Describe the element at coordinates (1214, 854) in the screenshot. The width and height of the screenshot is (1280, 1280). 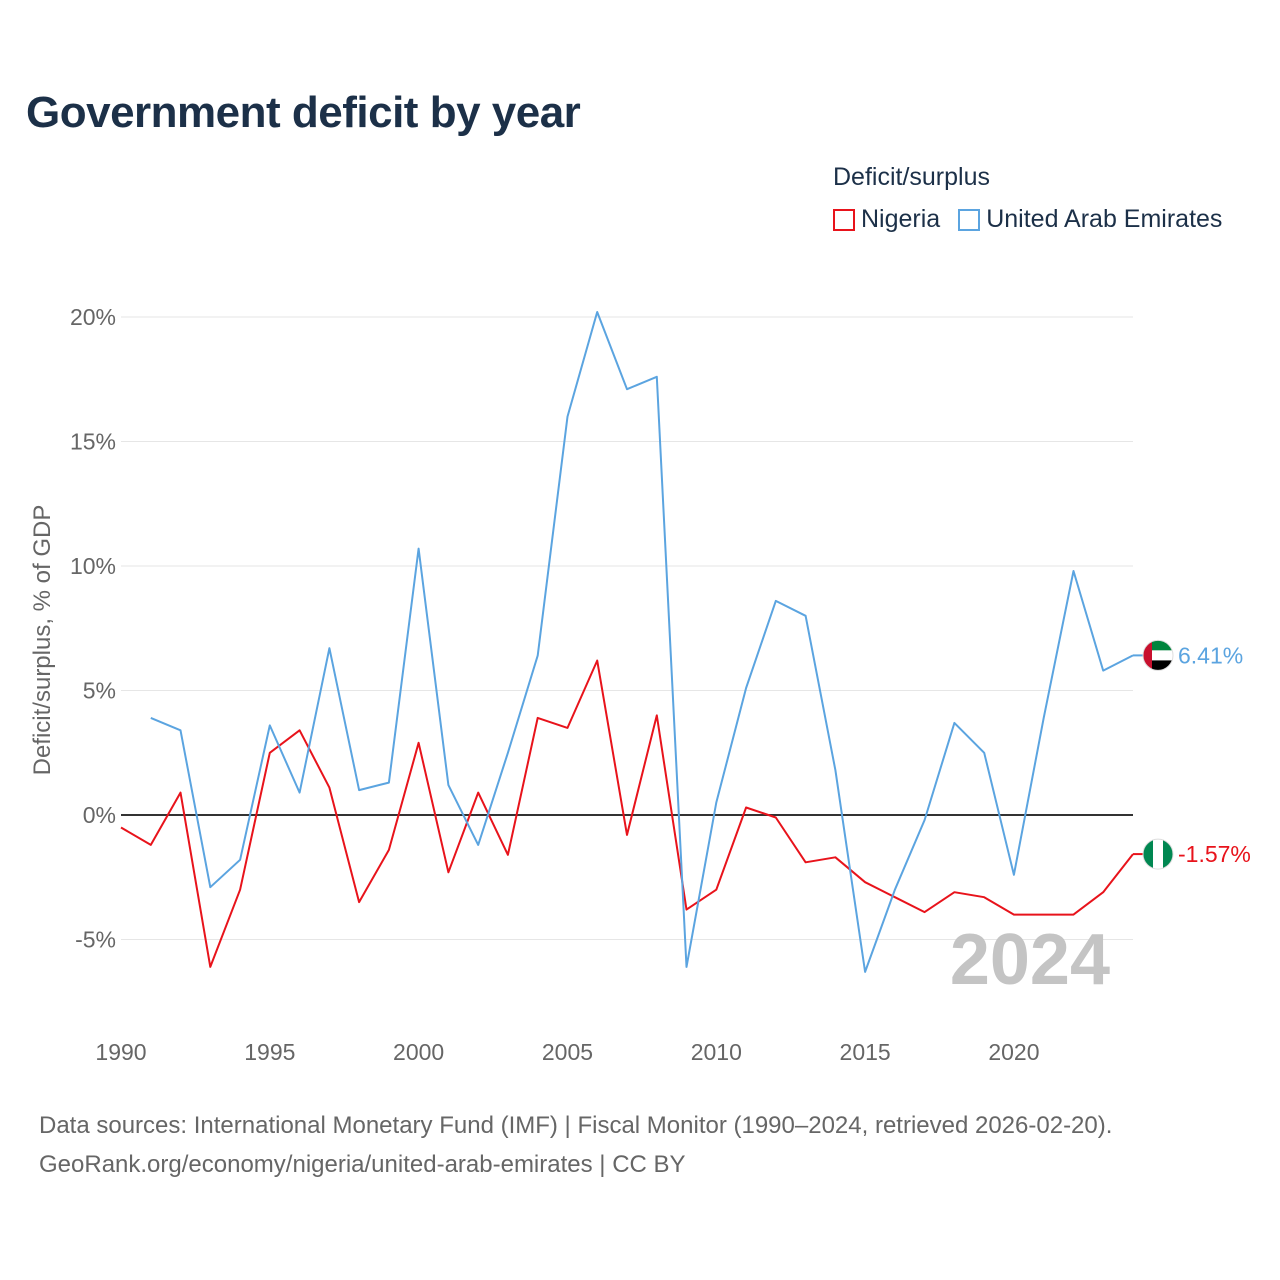
I see `nigeria-end-label: -1.57%` at that location.